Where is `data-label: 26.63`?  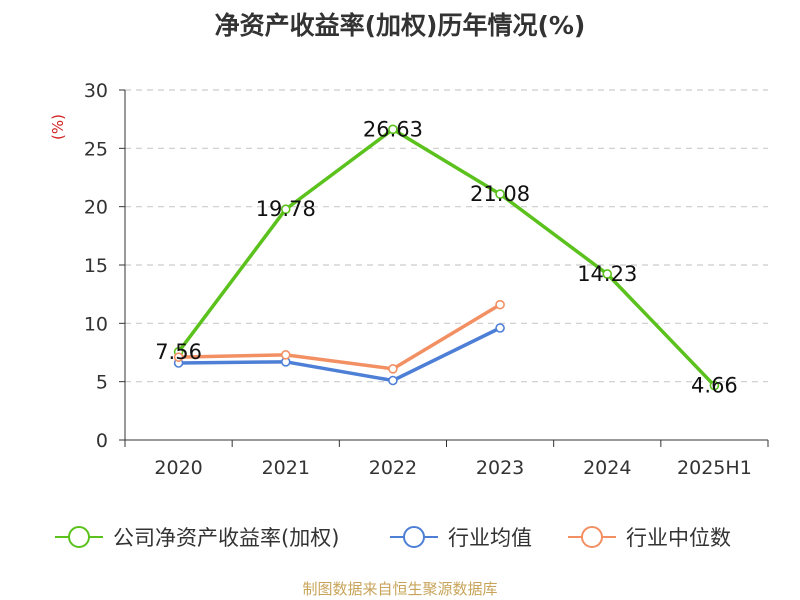 data-label: 26.63 is located at coordinates (393, 129).